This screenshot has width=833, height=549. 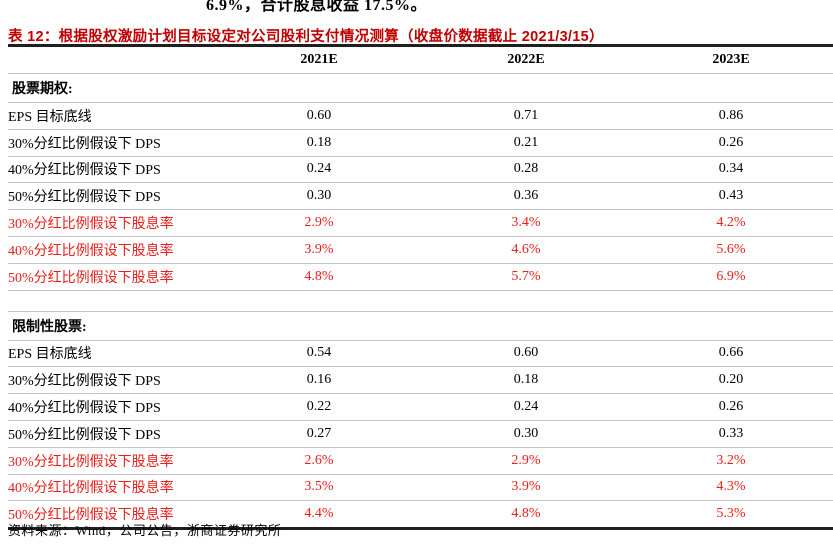 I want to click on table-row: 40%分红比例假设下股息率 3.5% 3.9% 4.3%, so click(x=420, y=488).